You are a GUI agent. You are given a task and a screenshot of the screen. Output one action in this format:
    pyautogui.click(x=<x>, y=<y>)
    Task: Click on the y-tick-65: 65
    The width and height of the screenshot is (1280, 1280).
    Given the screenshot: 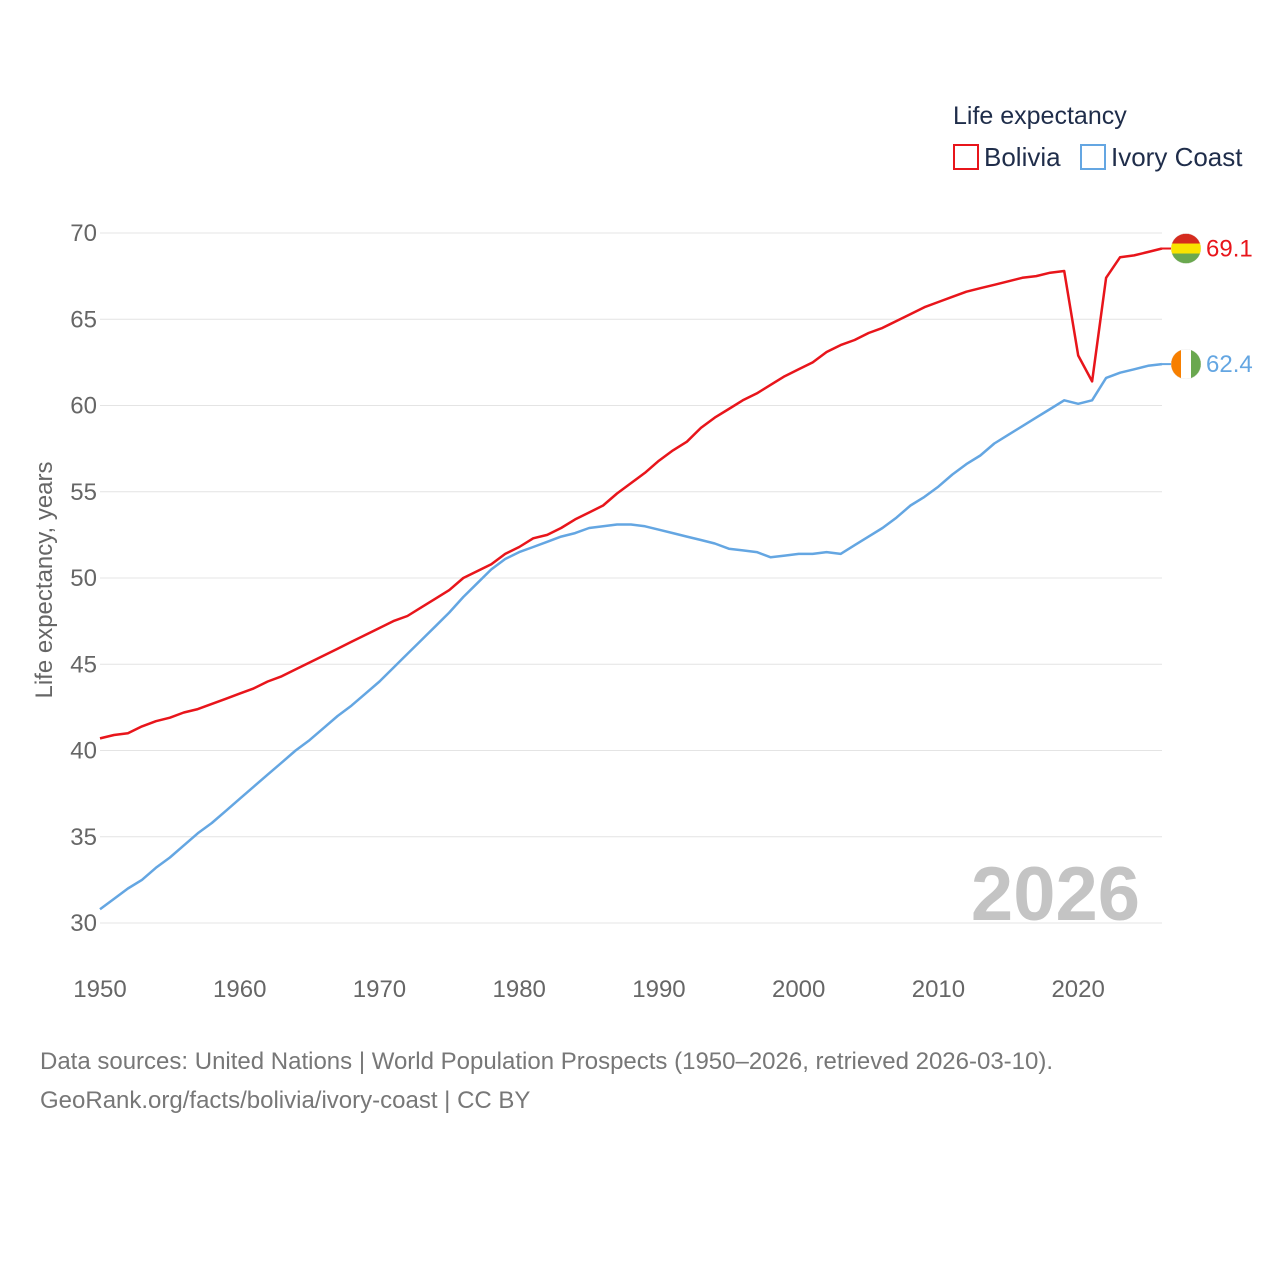 What is the action you would take?
    pyautogui.click(x=83, y=319)
    